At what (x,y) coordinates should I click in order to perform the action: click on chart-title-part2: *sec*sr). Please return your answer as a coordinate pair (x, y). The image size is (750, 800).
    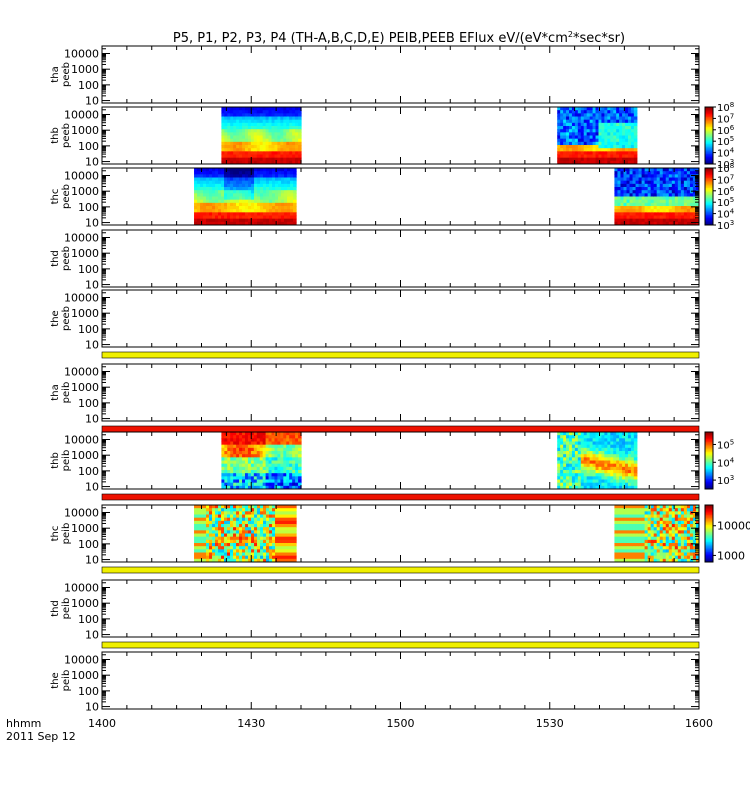
    Looking at the image, I should click on (599, 38).